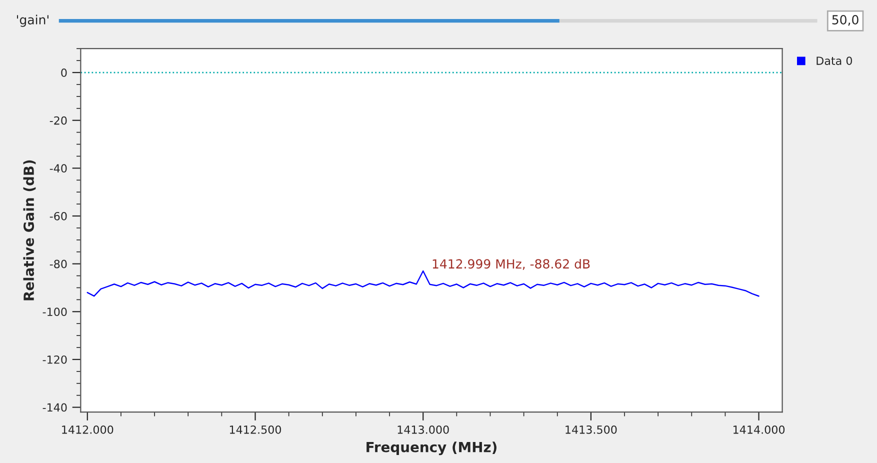  I want to click on y-tick-label: -140, so click(54, 407).